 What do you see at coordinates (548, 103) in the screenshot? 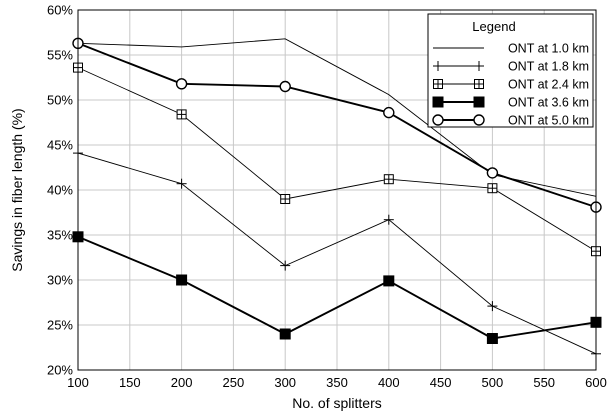
I see `legend-label: ONT at 3.6 km` at bounding box center [548, 103].